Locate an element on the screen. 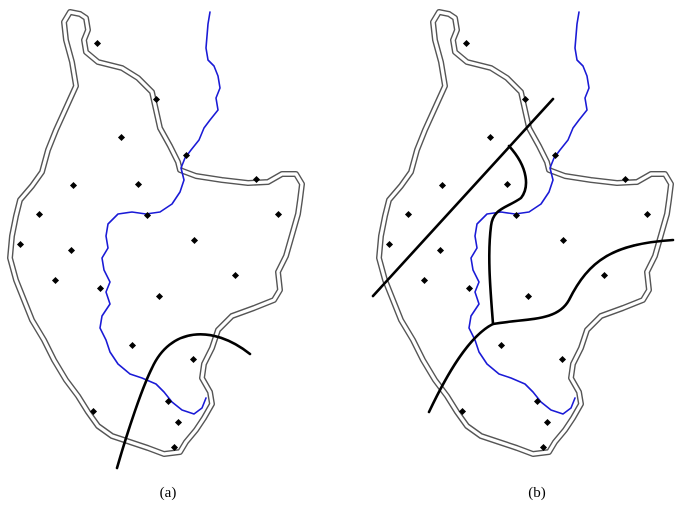 Image resolution: width=675 pixels, height=507 pixels. panel-caption-a: (a) is located at coordinates (168, 493).